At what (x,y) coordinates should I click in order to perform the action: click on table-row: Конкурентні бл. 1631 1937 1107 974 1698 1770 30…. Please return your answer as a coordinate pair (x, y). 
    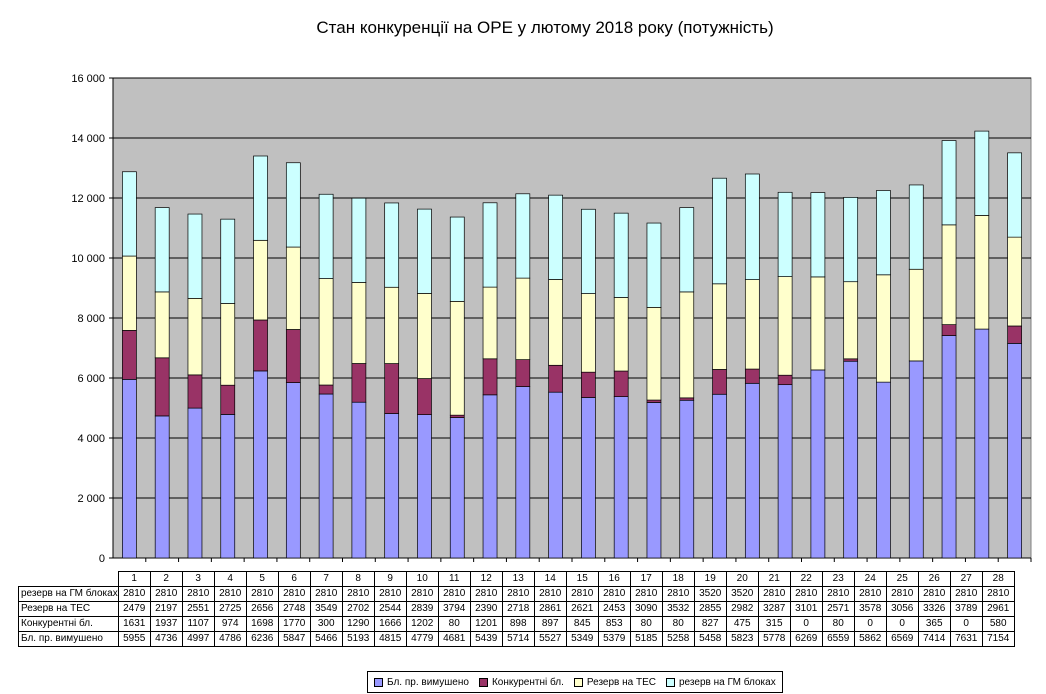
    Looking at the image, I should click on (516, 624).